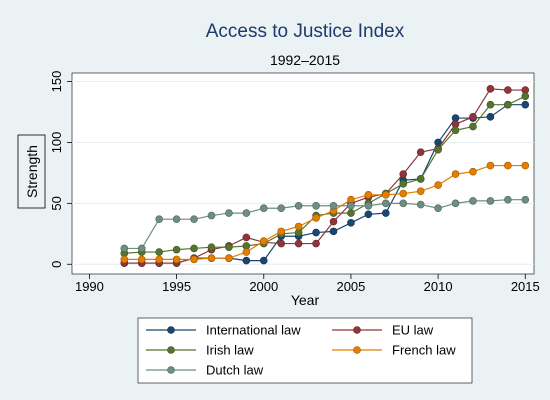 The height and width of the screenshot is (400, 550). Describe the element at coordinates (253, 330) in the screenshot. I see `legend-label-international-law: International law` at that location.